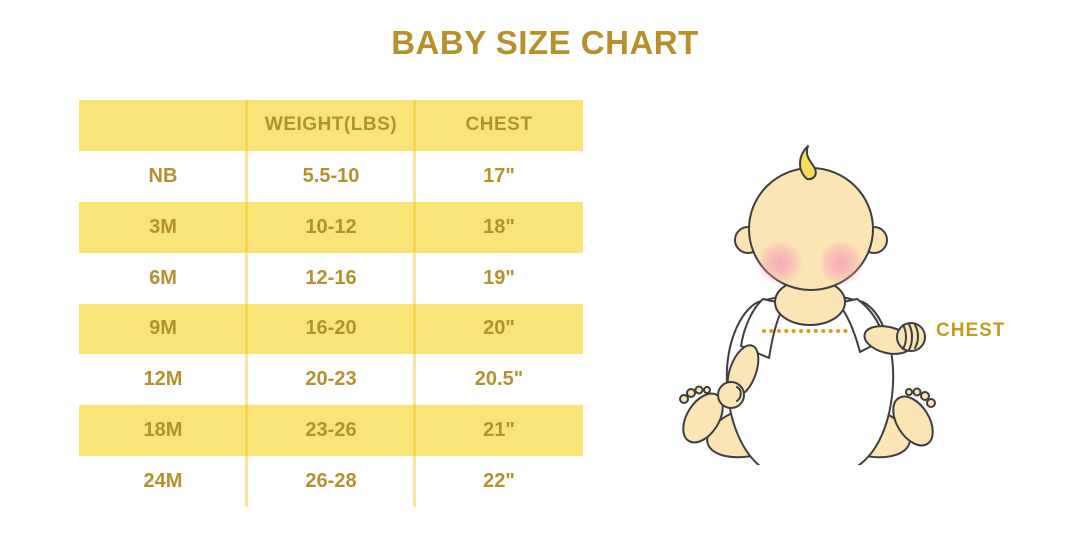  Describe the element at coordinates (807, 305) in the screenshot. I see `baby-illustration` at that location.